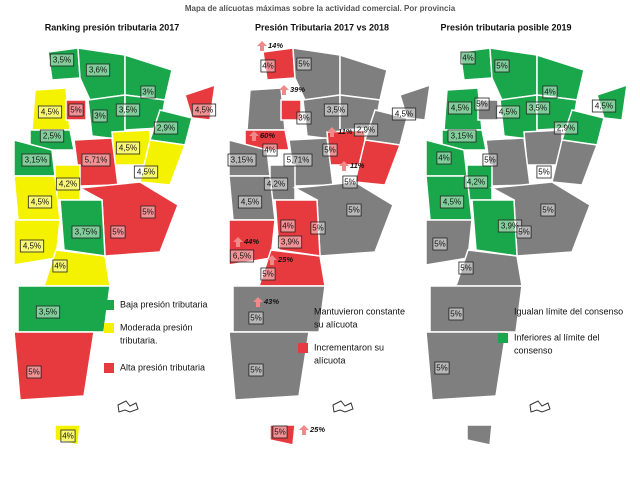  I want to click on legend-label: Moderada presión, so click(156, 327).